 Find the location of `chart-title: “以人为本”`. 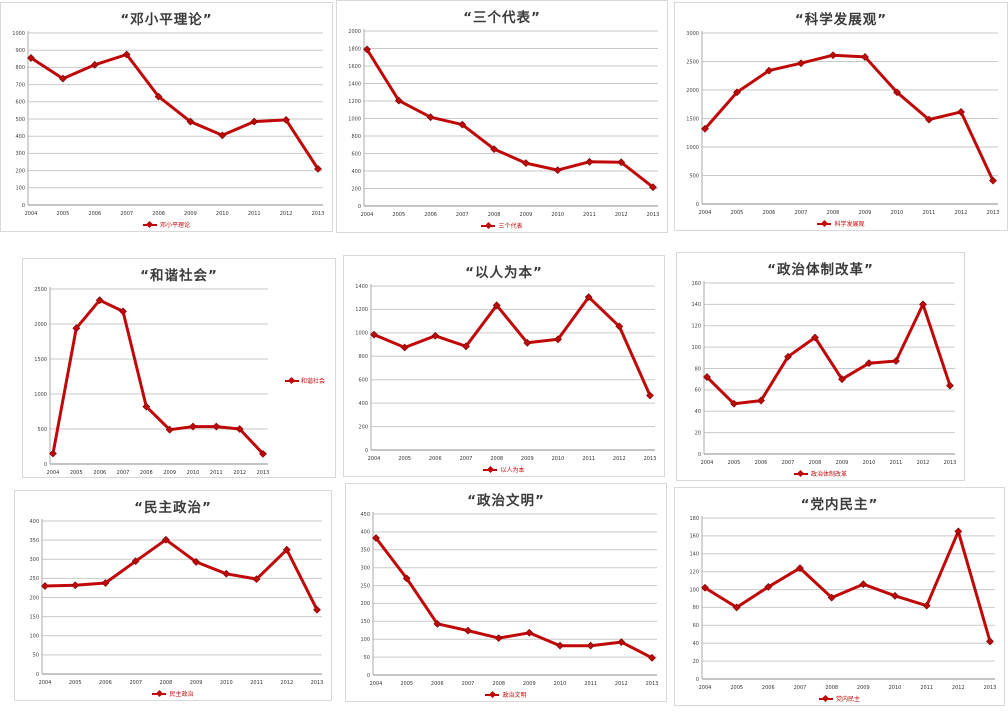

chart-title: “以人为本” is located at coordinates (504, 273).